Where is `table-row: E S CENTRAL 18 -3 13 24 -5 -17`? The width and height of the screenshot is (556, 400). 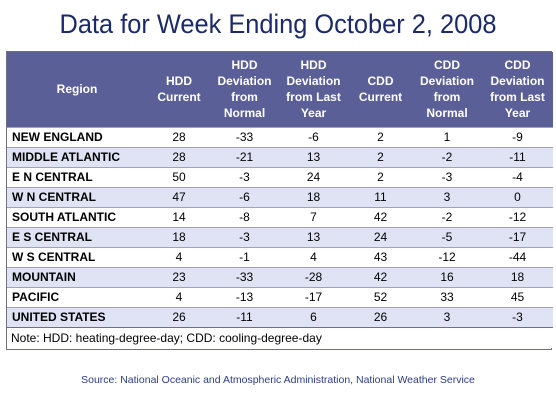
table-row: E S CENTRAL 18 -3 13 24 -5 -17 is located at coordinates (280, 236).